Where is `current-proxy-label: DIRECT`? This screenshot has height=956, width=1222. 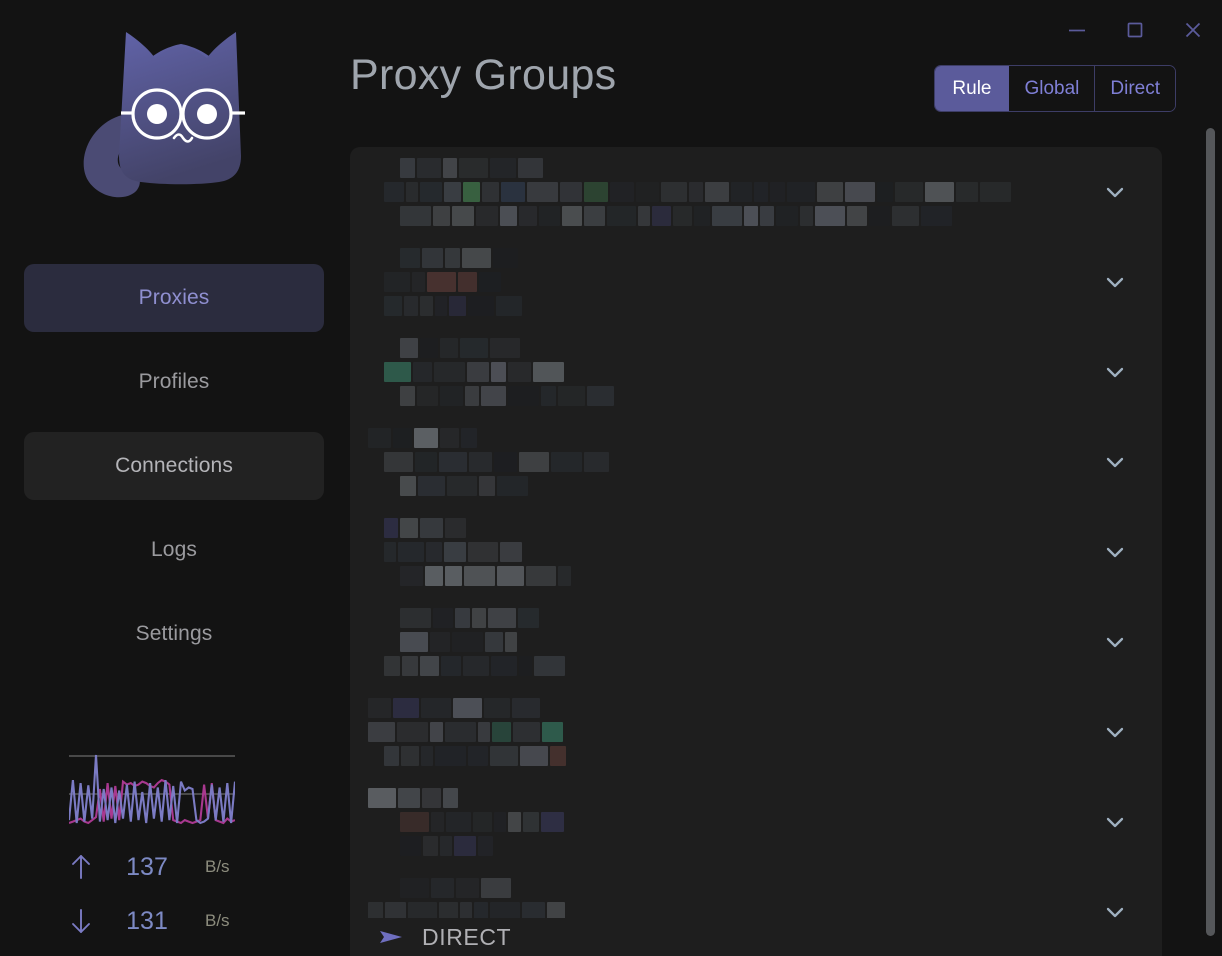 current-proxy-label: DIRECT is located at coordinates (467, 936).